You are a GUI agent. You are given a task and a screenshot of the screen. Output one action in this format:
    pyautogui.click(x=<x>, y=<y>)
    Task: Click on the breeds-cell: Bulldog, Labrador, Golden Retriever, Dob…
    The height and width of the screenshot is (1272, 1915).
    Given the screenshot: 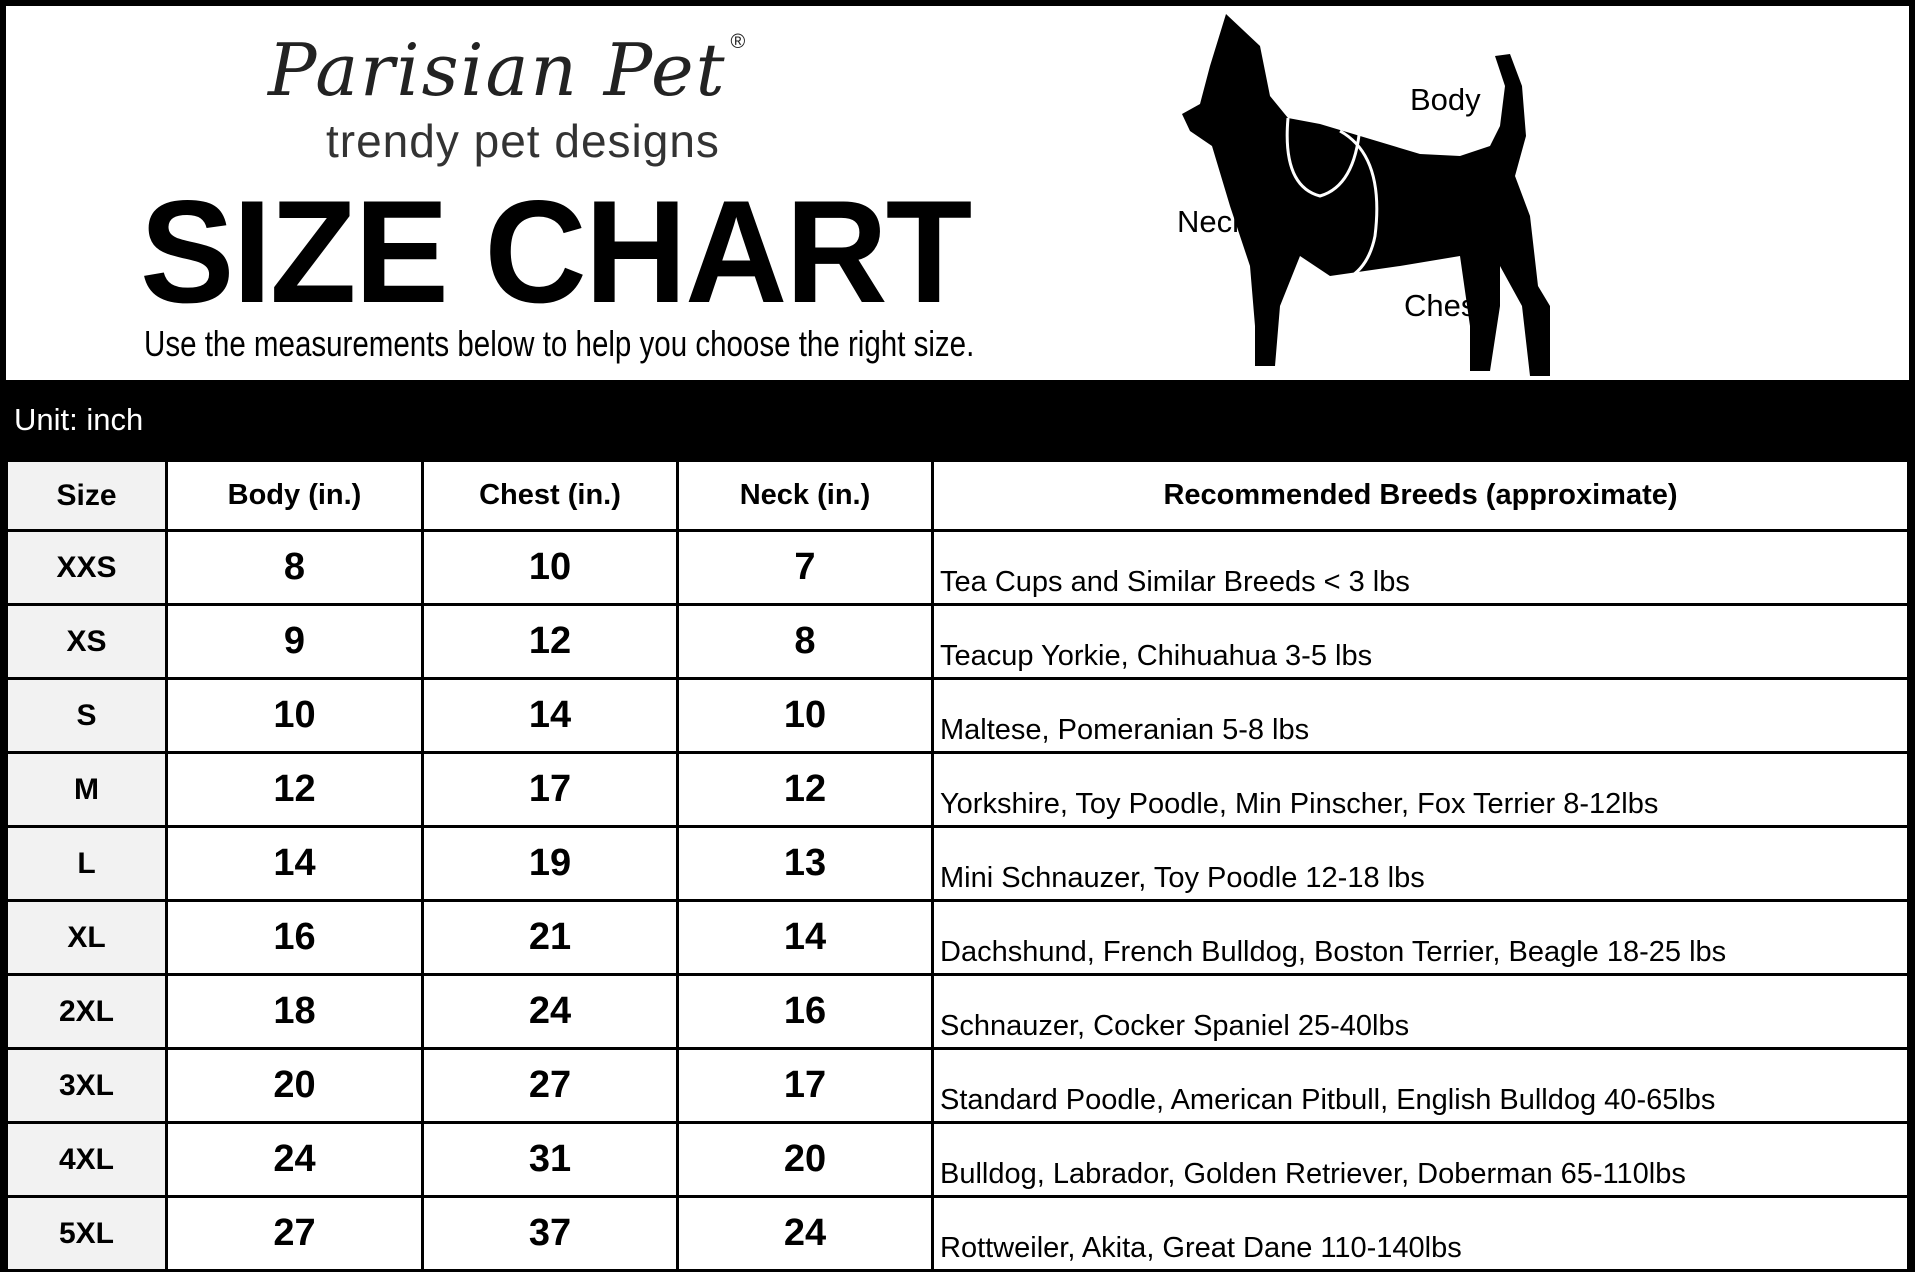 What is the action you would take?
    pyautogui.click(x=1420, y=1159)
    